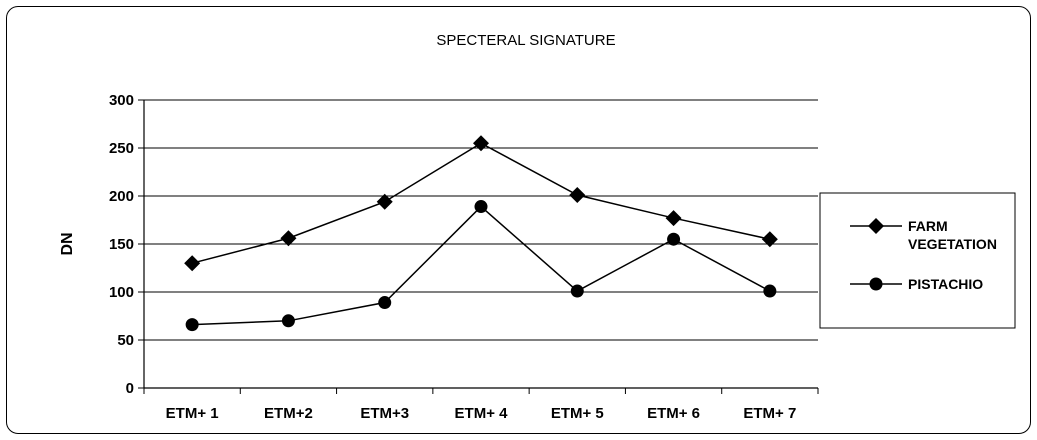  I want to click on legend: FARM VEGETATION PISTACHIO, so click(917, 260).